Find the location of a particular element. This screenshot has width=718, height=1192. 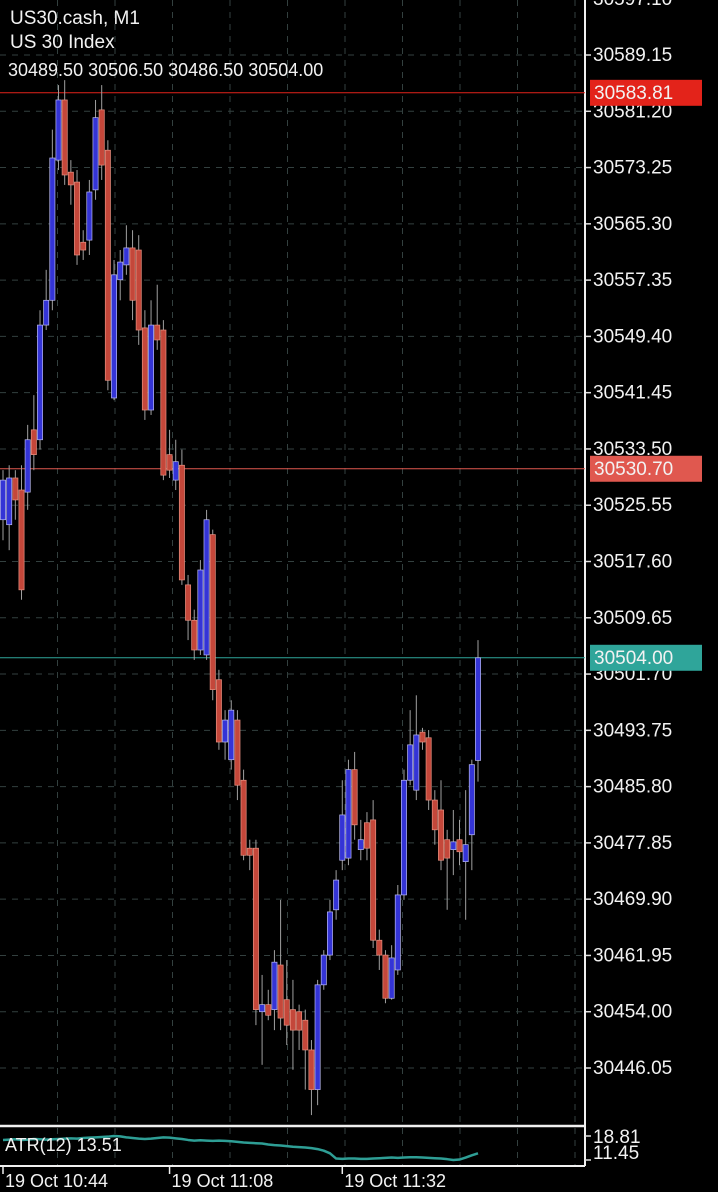

y-tick-label: 30485.80 is located at coordinates (632, 787).